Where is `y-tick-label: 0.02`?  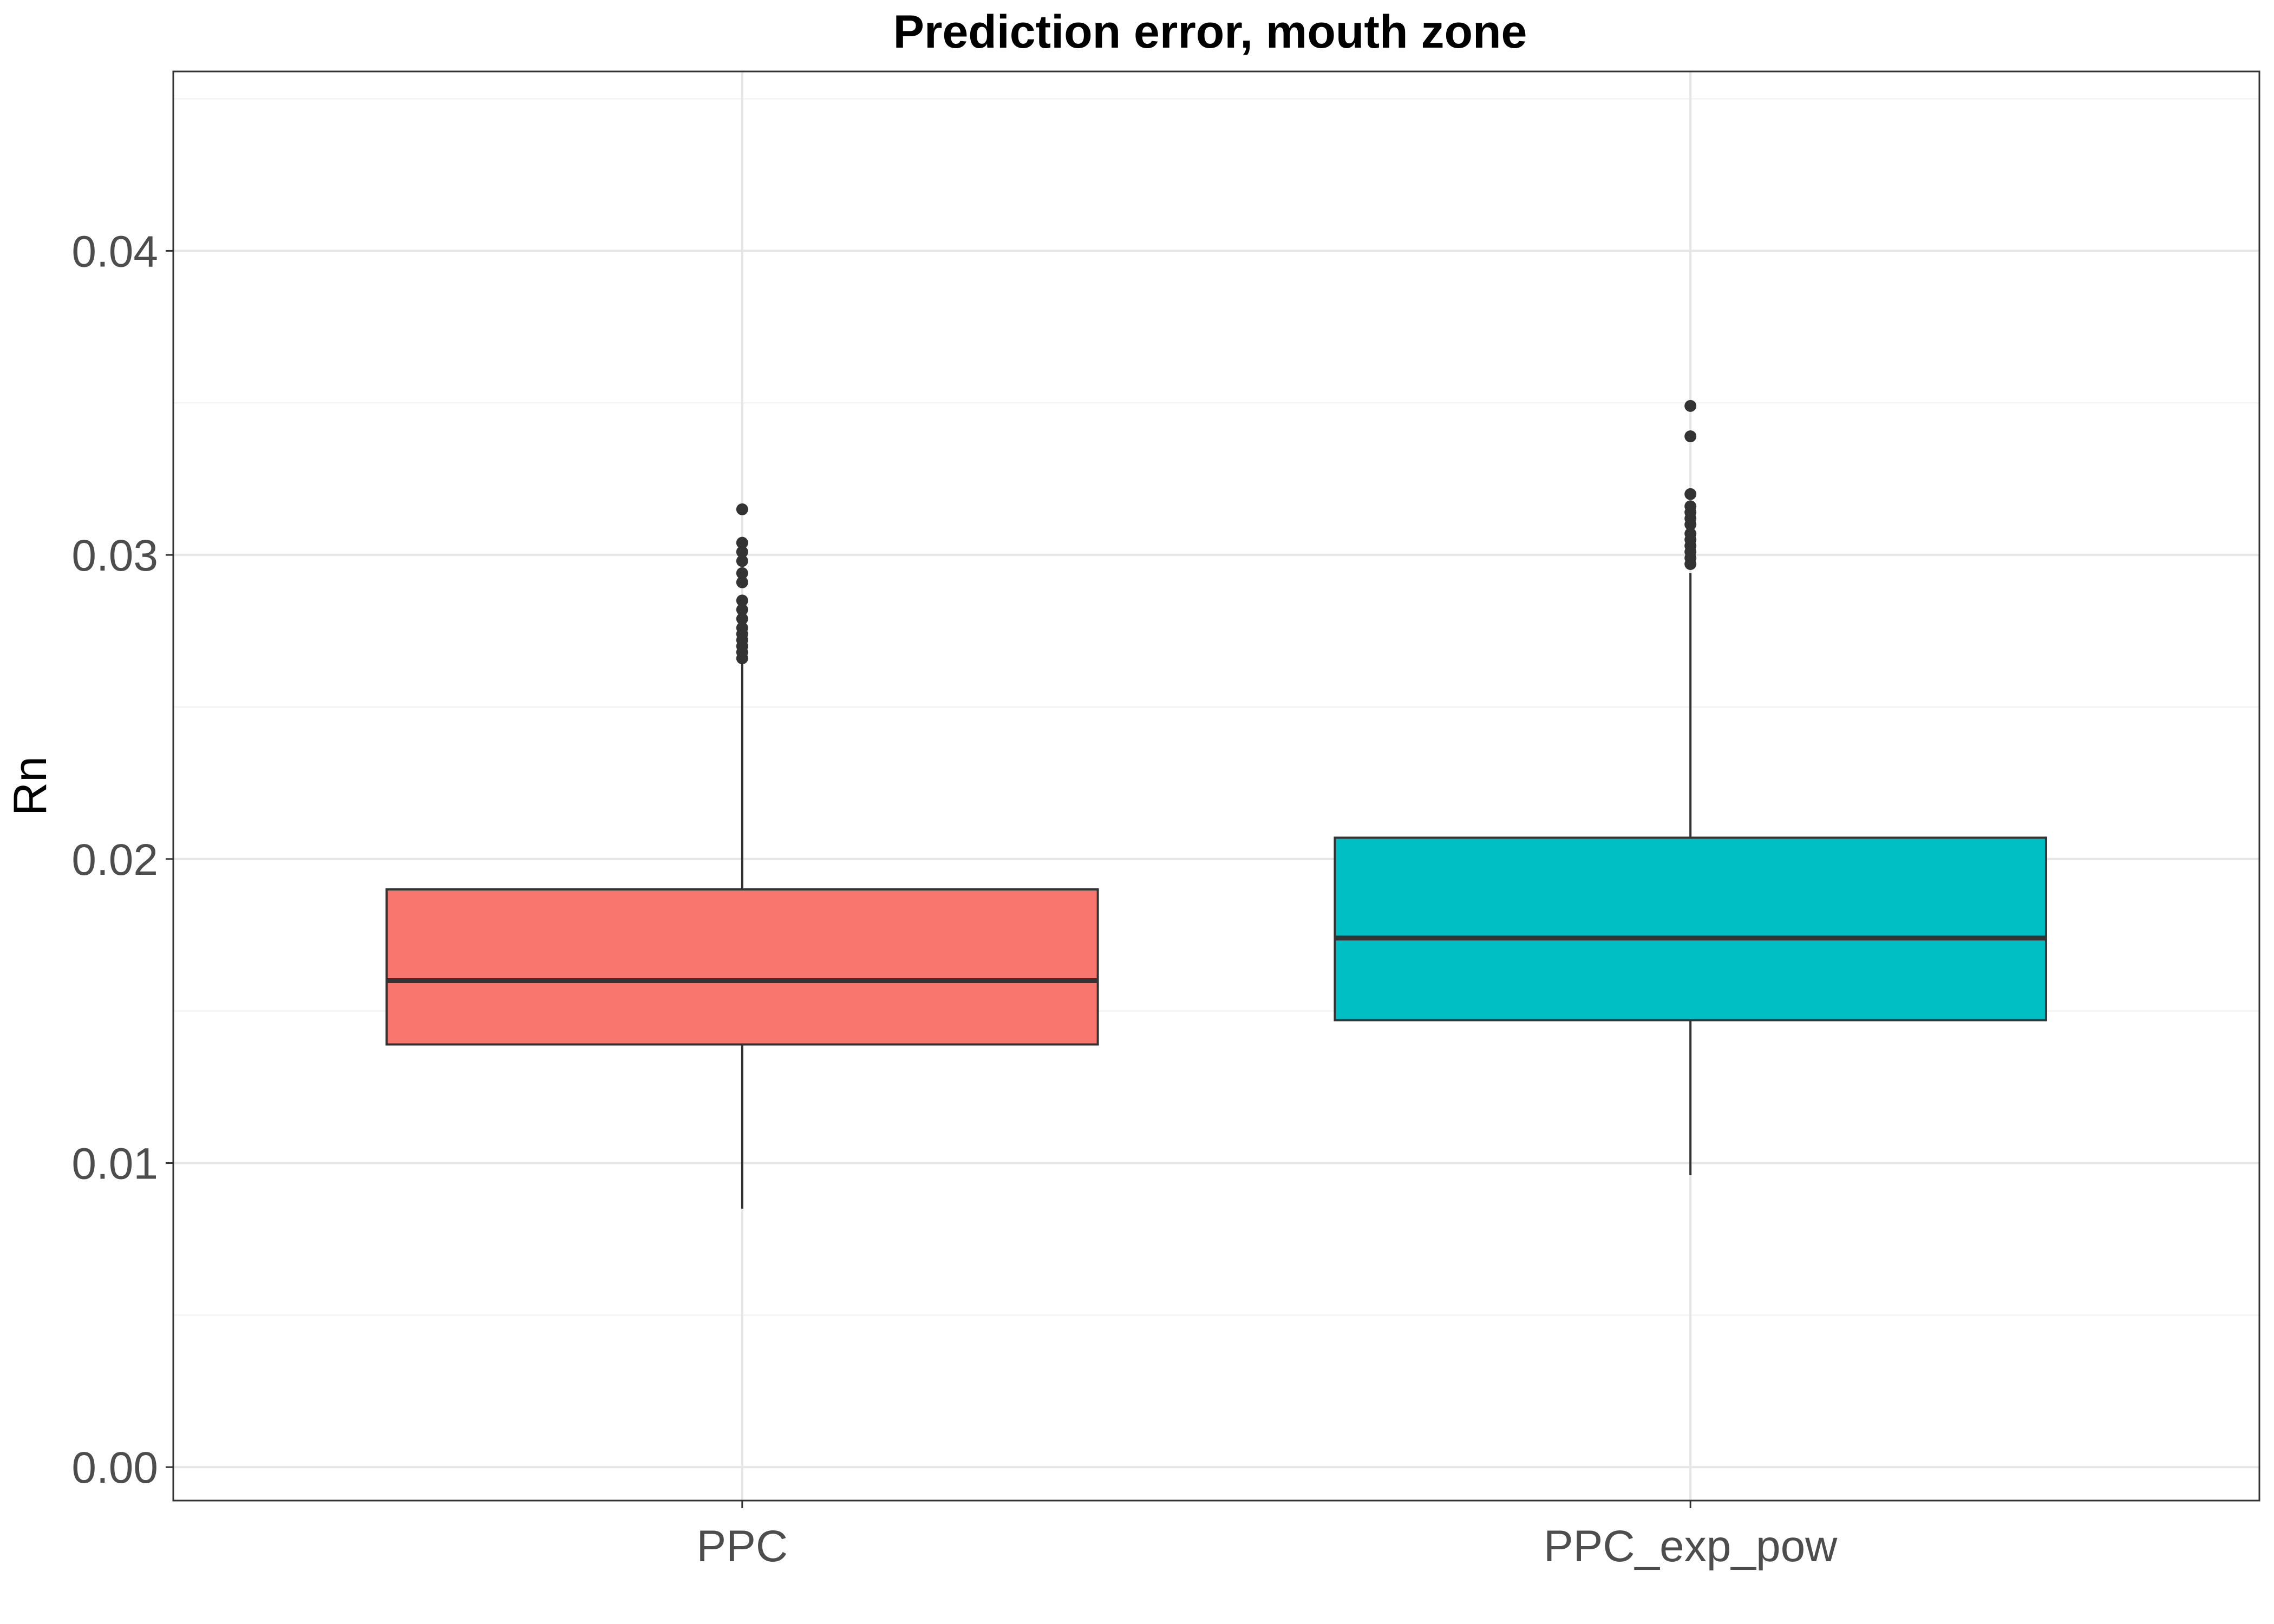
y-tick-label: 0.02 is located at coordinates (115, 860).